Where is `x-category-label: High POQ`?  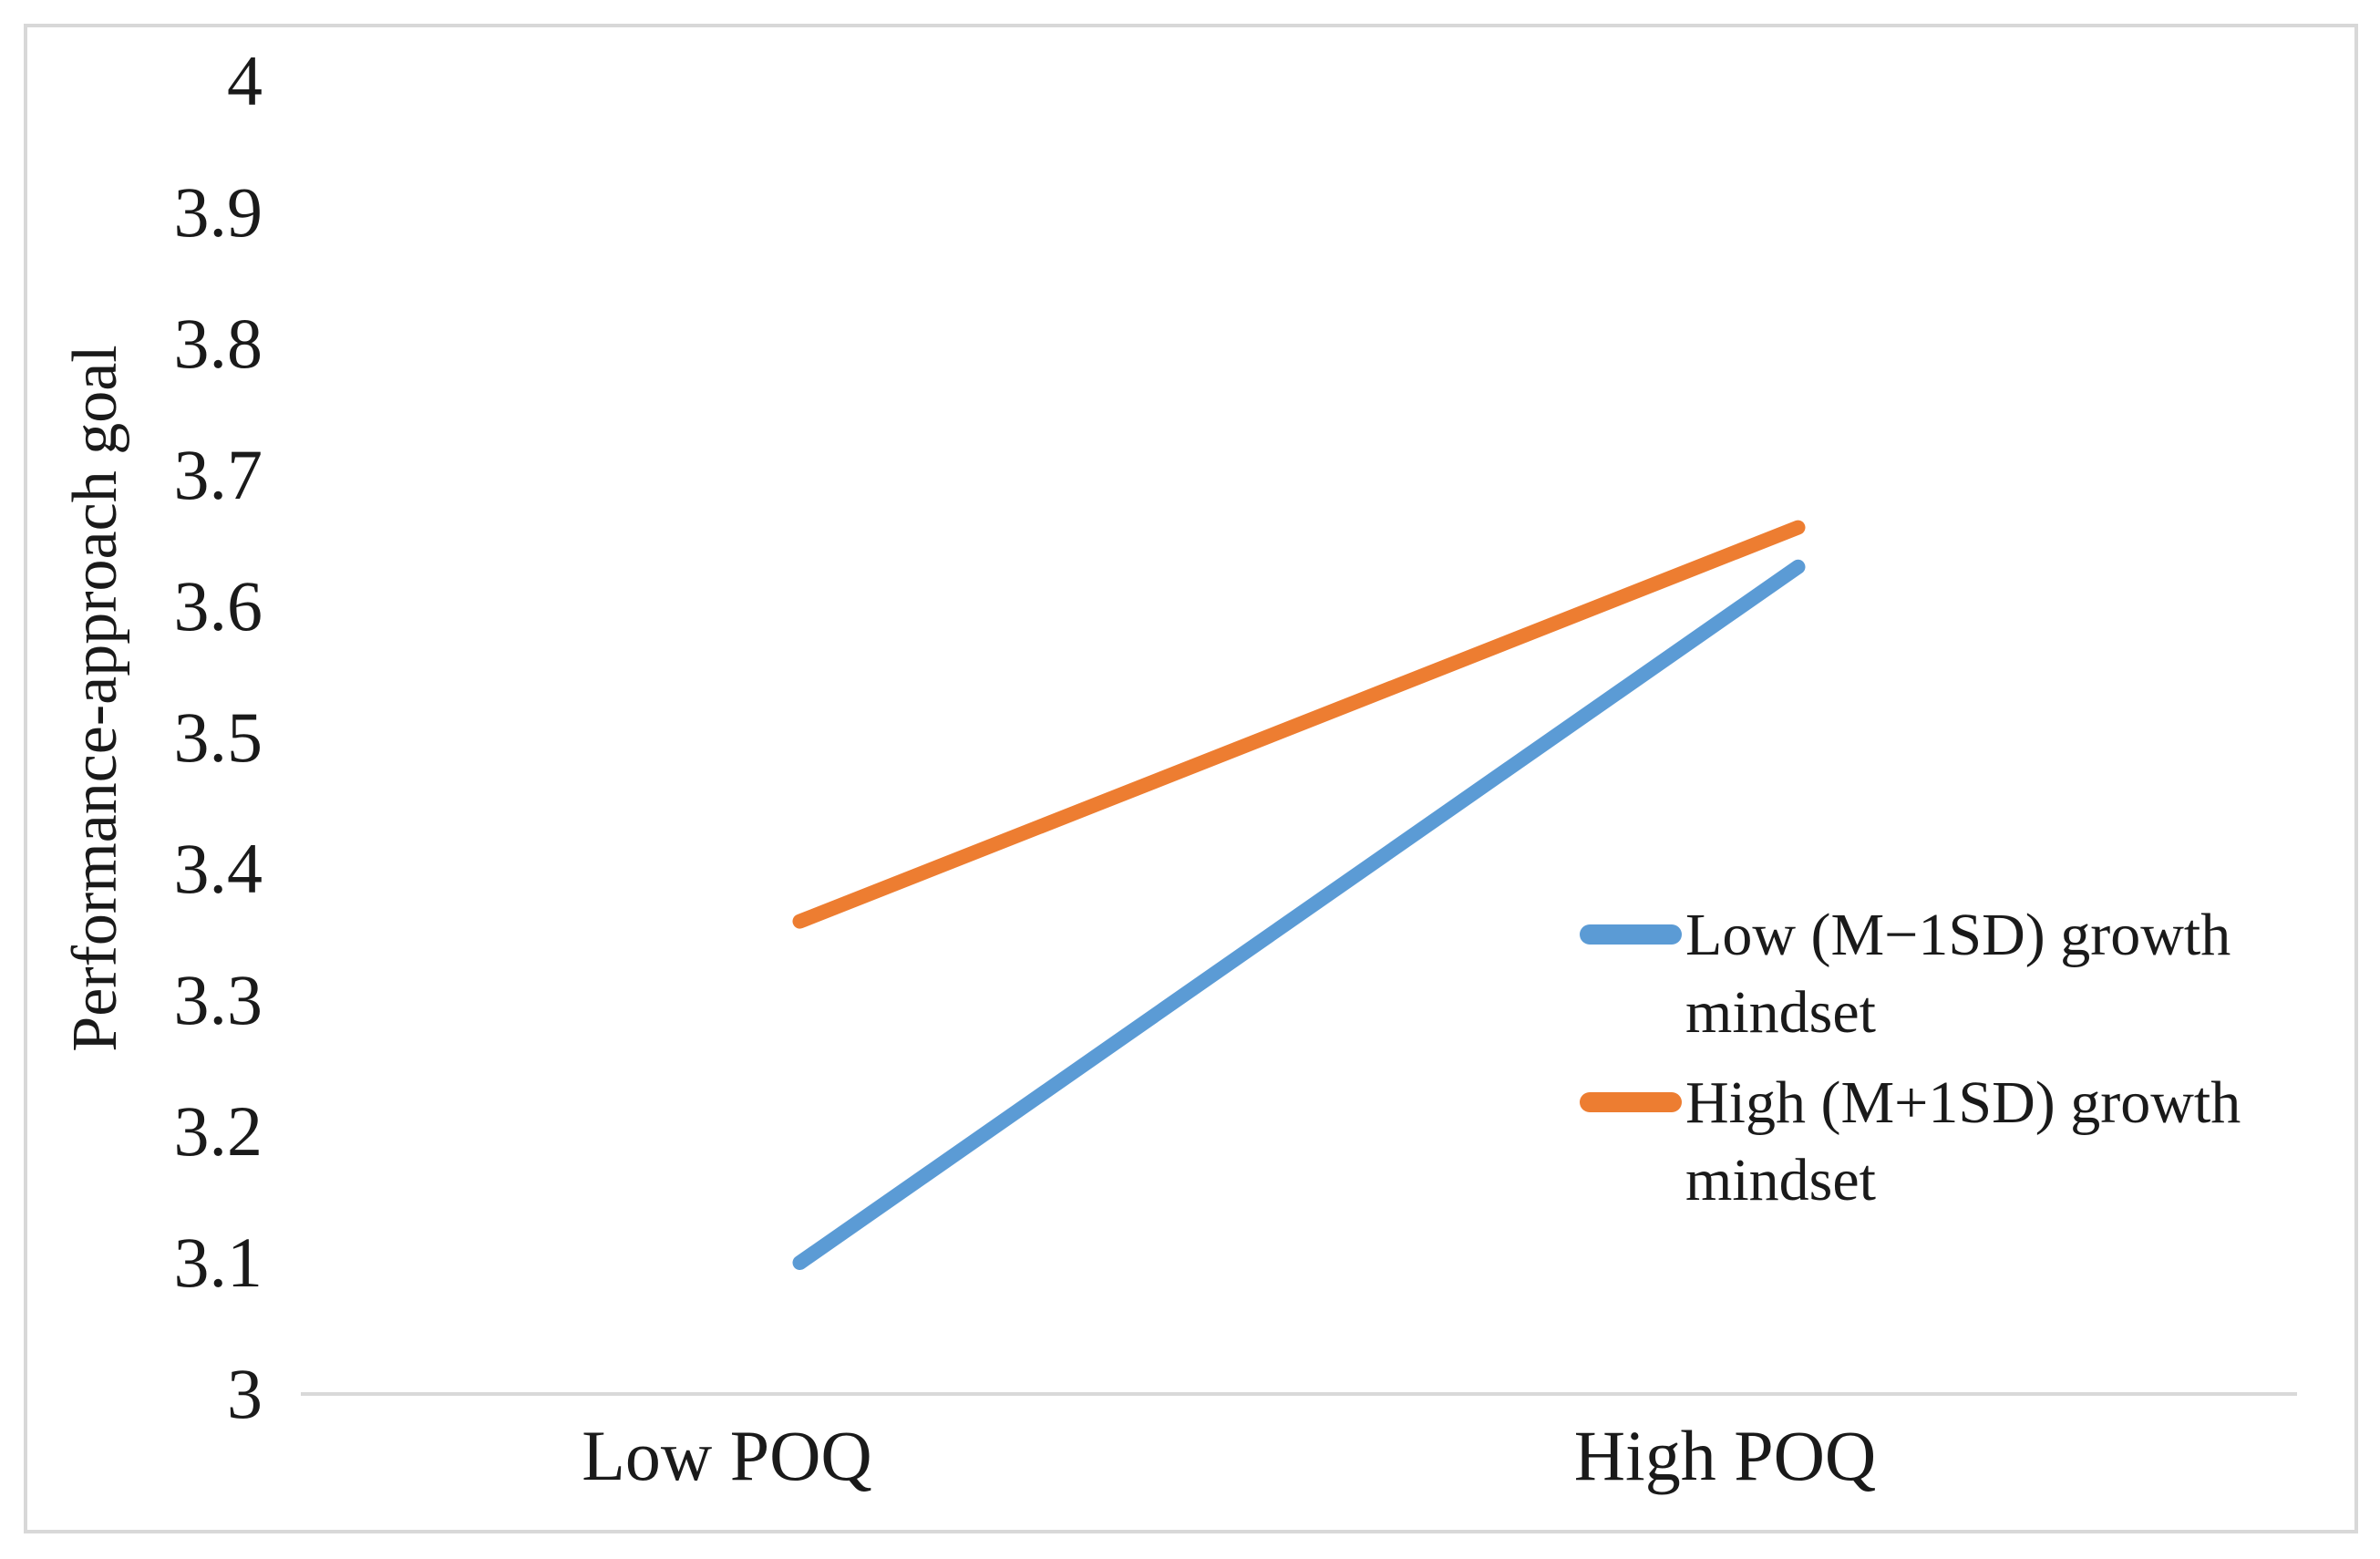 x-category-label: High POQ is located at coordinates (1725, 1455).